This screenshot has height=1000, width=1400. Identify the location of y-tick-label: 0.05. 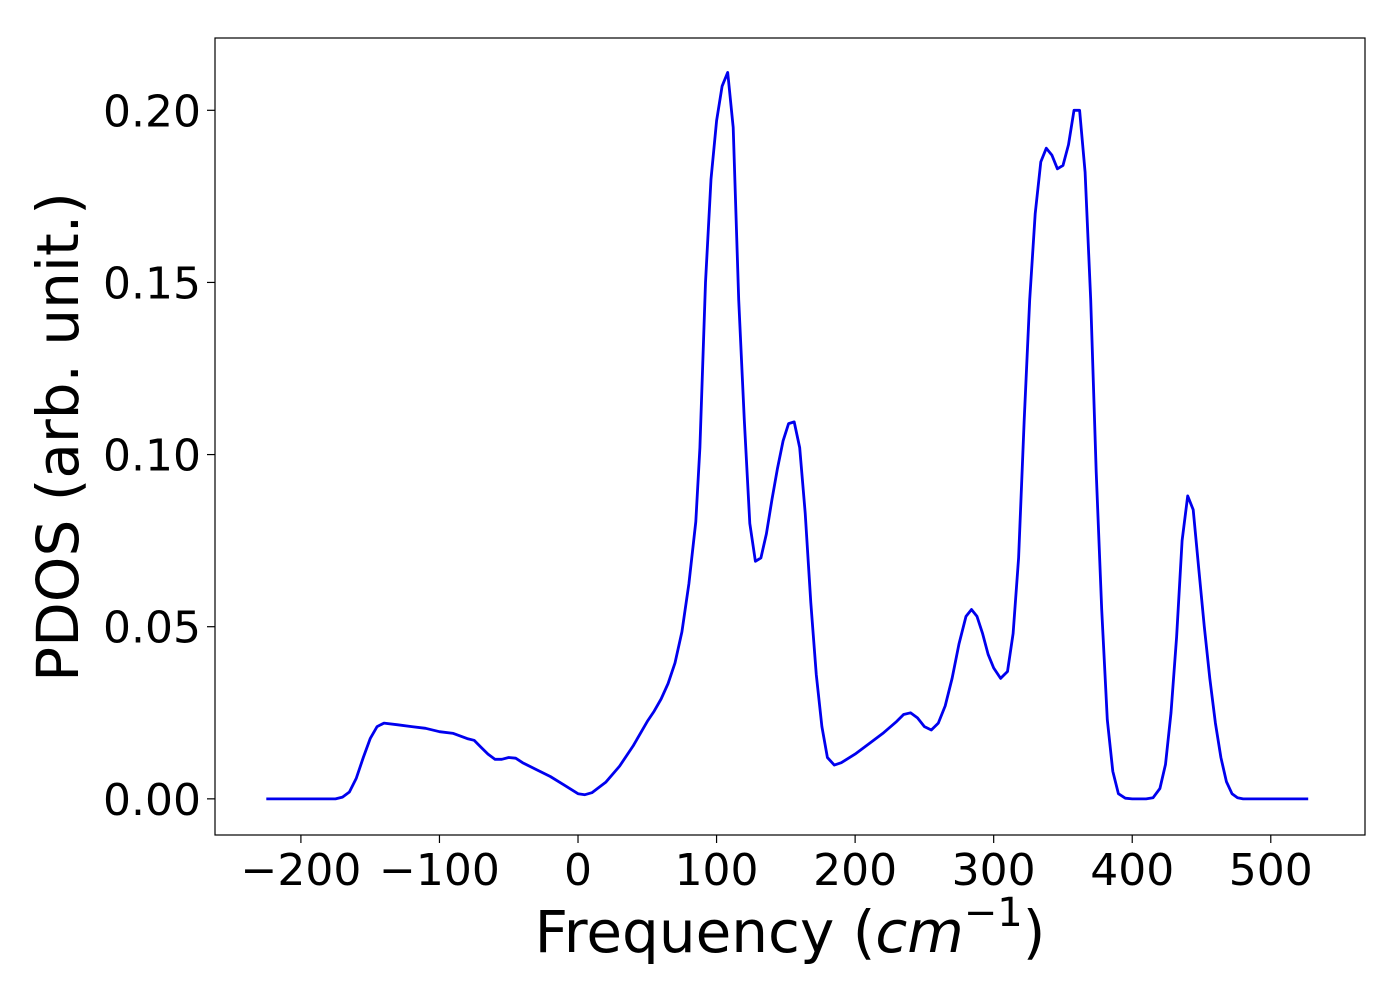
(152, 628).